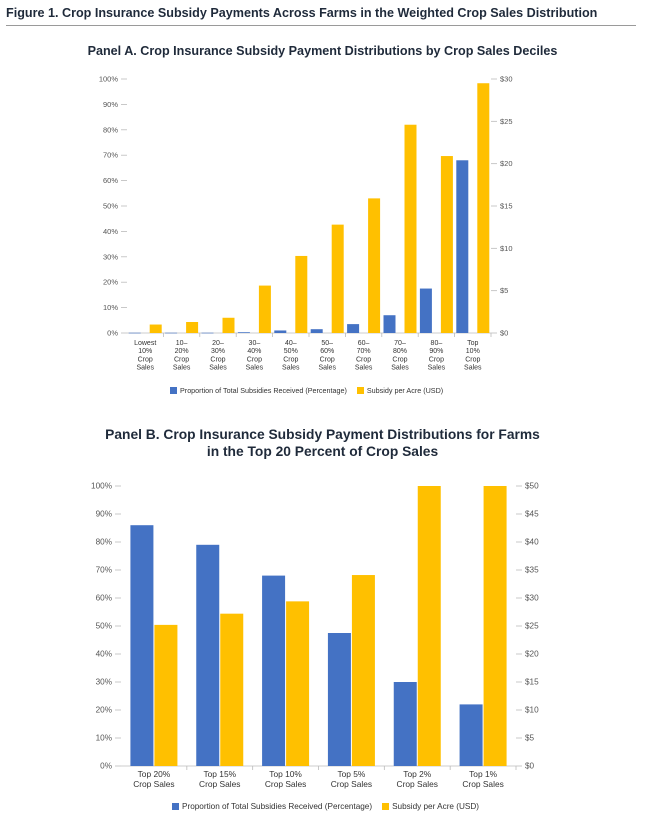 Image resolution: width=645 pixels, height=827 pixels. I want to click on title-divider, so click(321, 25).